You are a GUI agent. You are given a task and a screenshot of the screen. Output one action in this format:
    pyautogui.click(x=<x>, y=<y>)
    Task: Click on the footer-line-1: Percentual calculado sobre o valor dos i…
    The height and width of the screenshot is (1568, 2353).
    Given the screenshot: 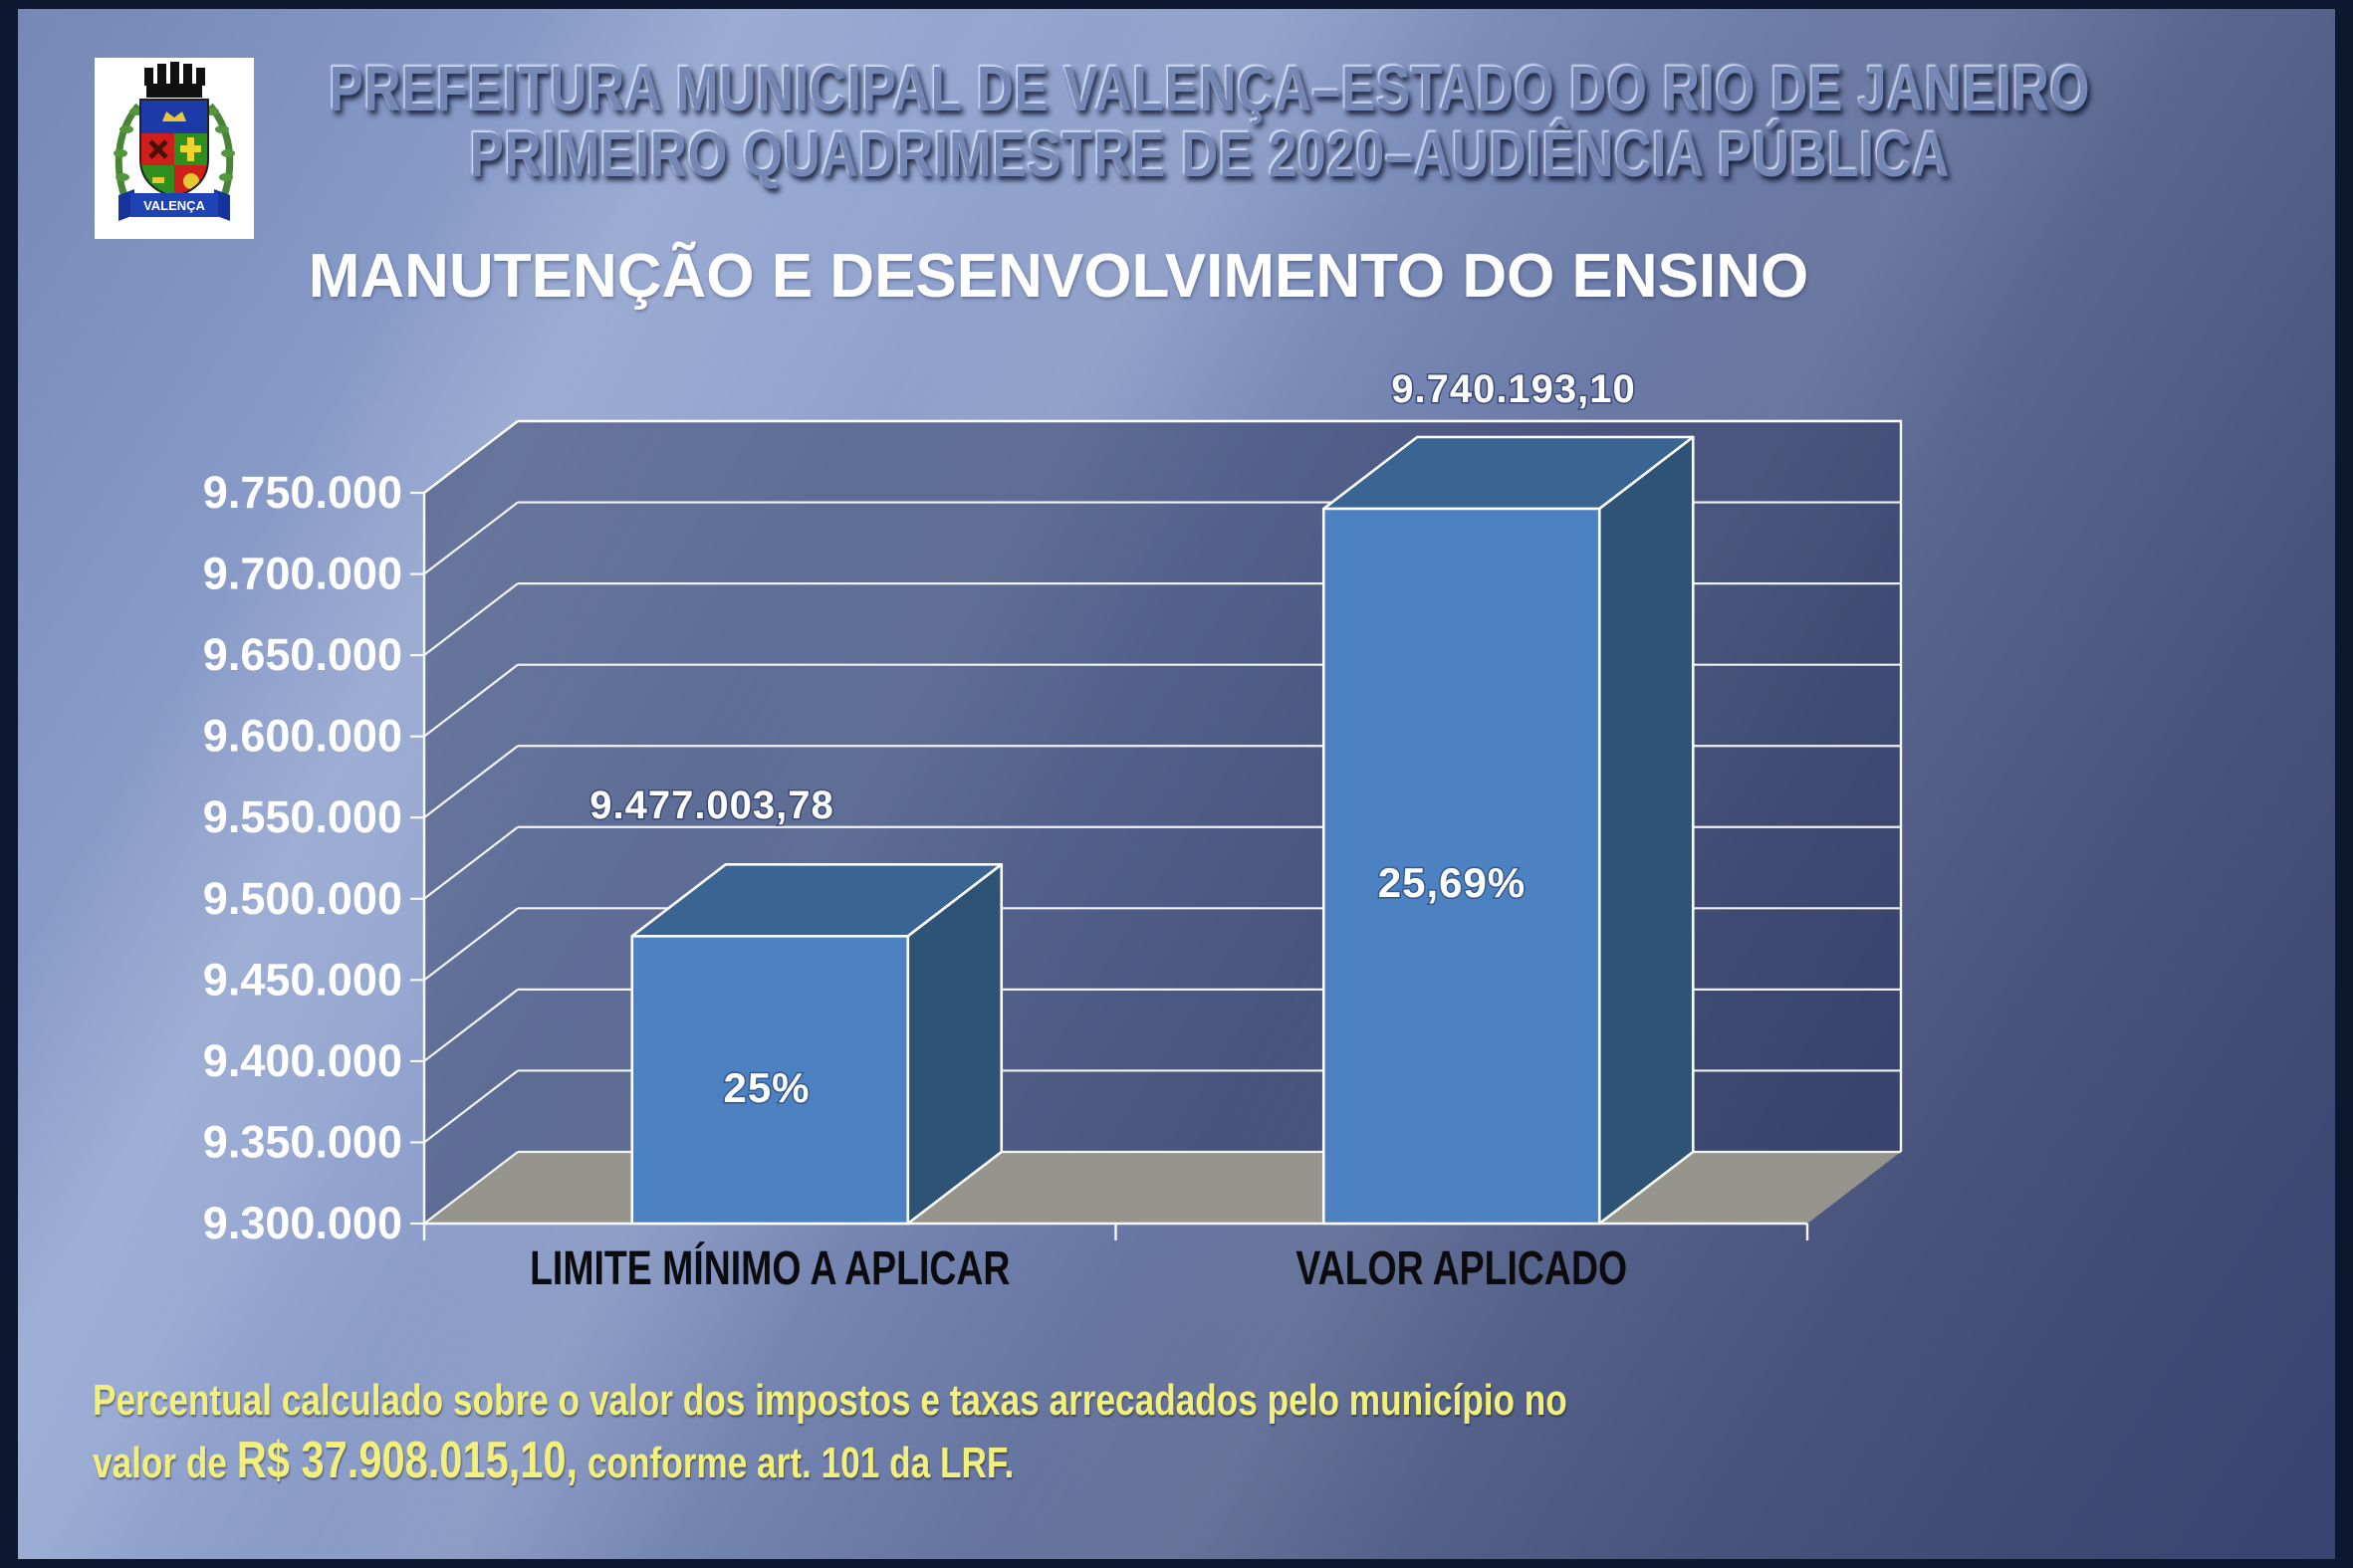 What is the action you would take?
    pyautogui.click(x=830, y=1401)
    